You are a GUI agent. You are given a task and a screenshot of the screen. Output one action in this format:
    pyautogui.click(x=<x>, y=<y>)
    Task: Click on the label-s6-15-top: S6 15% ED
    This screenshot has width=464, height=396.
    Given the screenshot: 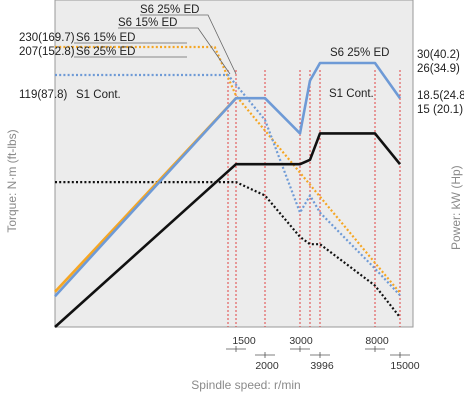 What is the action you would take?
    pyautogui.click(x=147, y=23)
    